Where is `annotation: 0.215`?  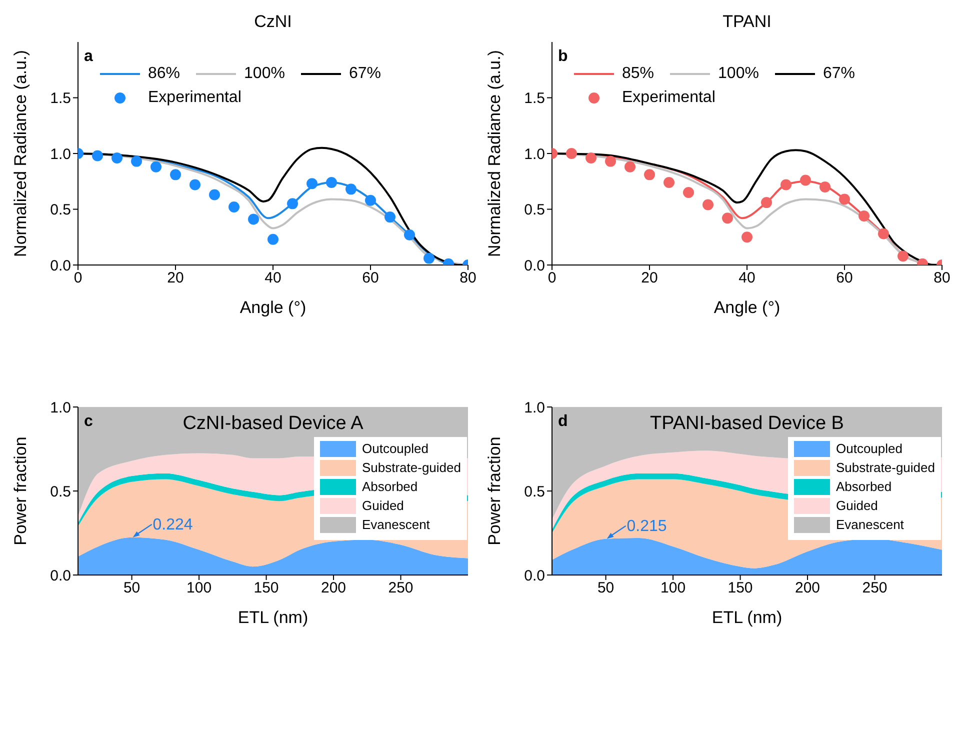 annotation: 0.215 is located at coordinates (646, 526).